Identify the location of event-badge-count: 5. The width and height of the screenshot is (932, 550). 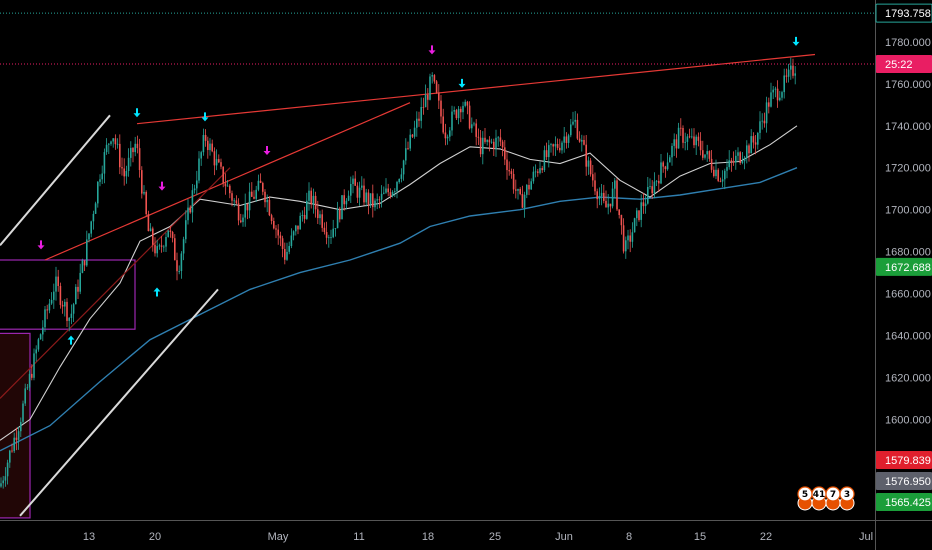
(805, 495).